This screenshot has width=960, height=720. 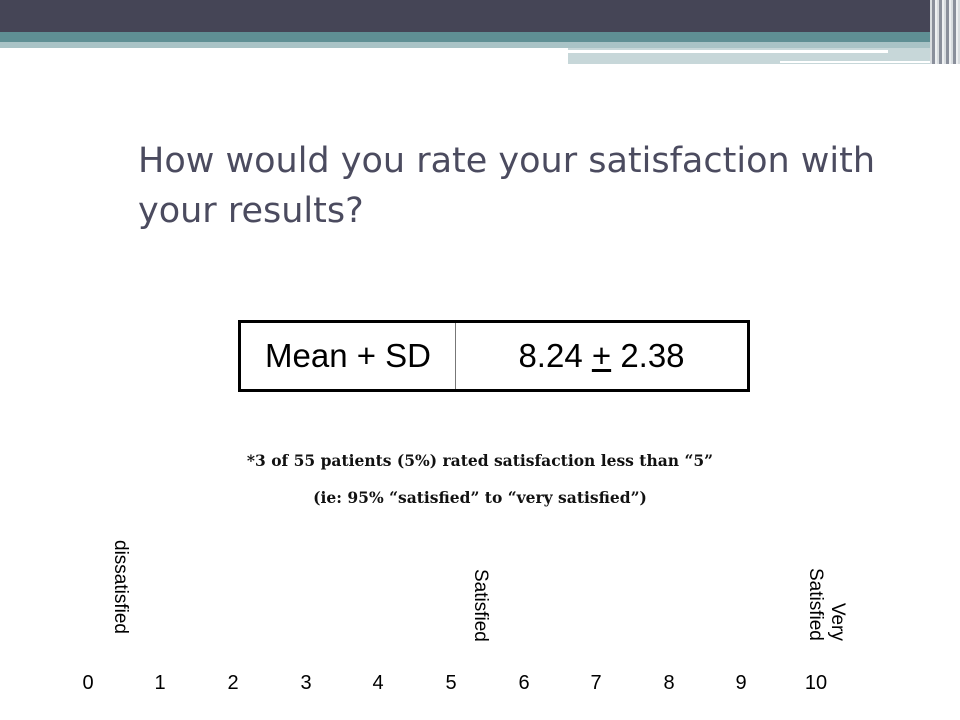 I want to click on header-divider-line, so click(x=728, y=51).